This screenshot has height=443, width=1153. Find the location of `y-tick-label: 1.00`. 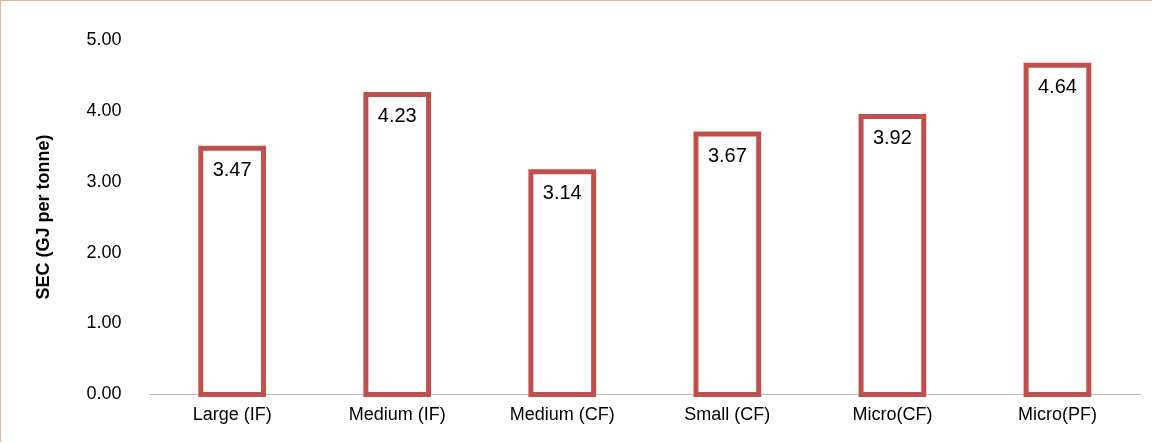

y-tick-label: 1.00 is located at coordinates (104, 322).